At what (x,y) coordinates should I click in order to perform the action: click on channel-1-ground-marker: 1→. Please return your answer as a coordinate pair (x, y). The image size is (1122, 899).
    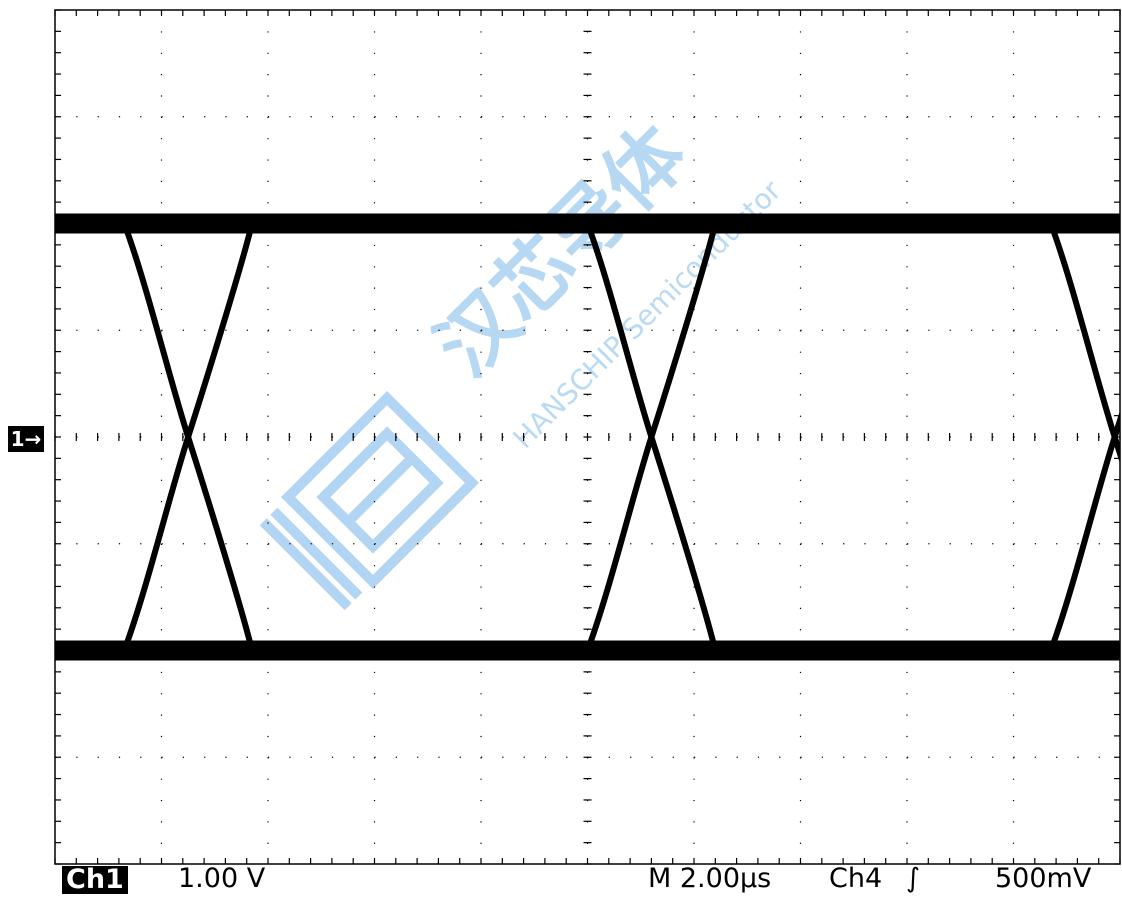
    Looking at the image, I should click on (26, 439).